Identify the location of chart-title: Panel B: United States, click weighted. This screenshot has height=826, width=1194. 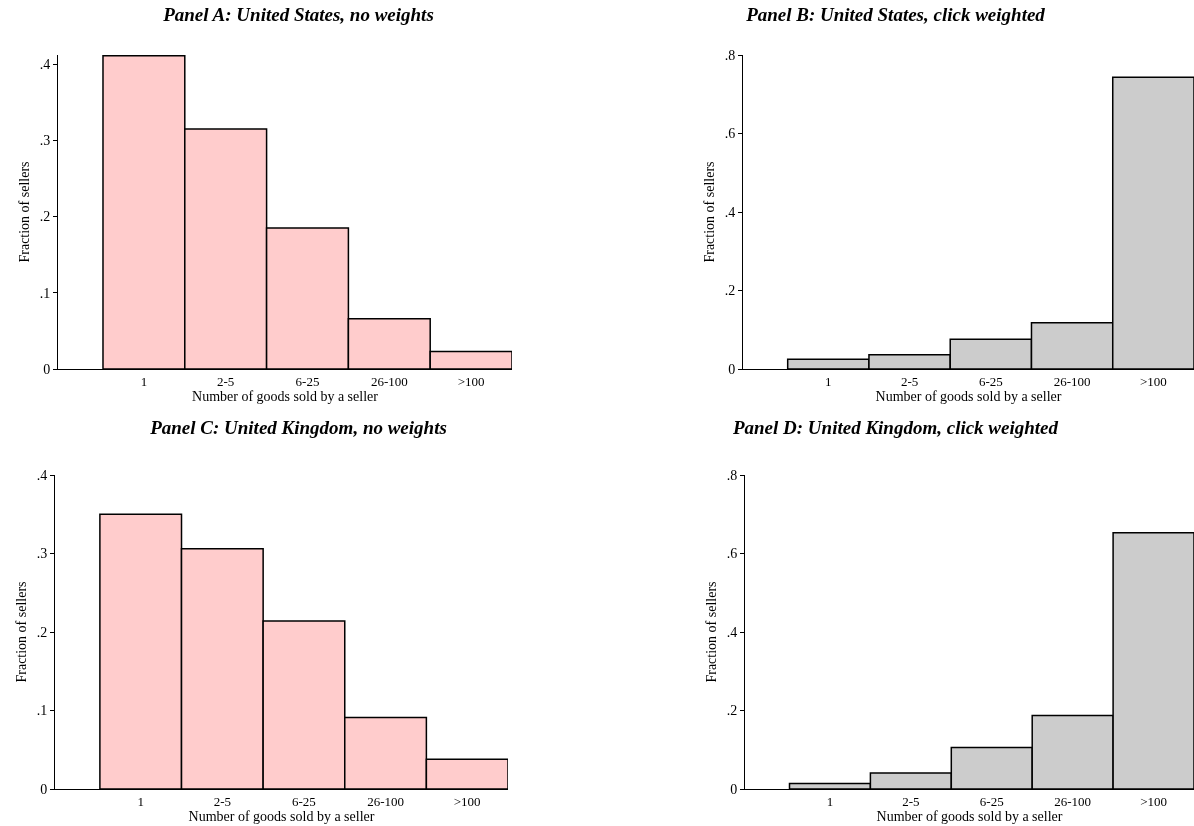
(895, 15).